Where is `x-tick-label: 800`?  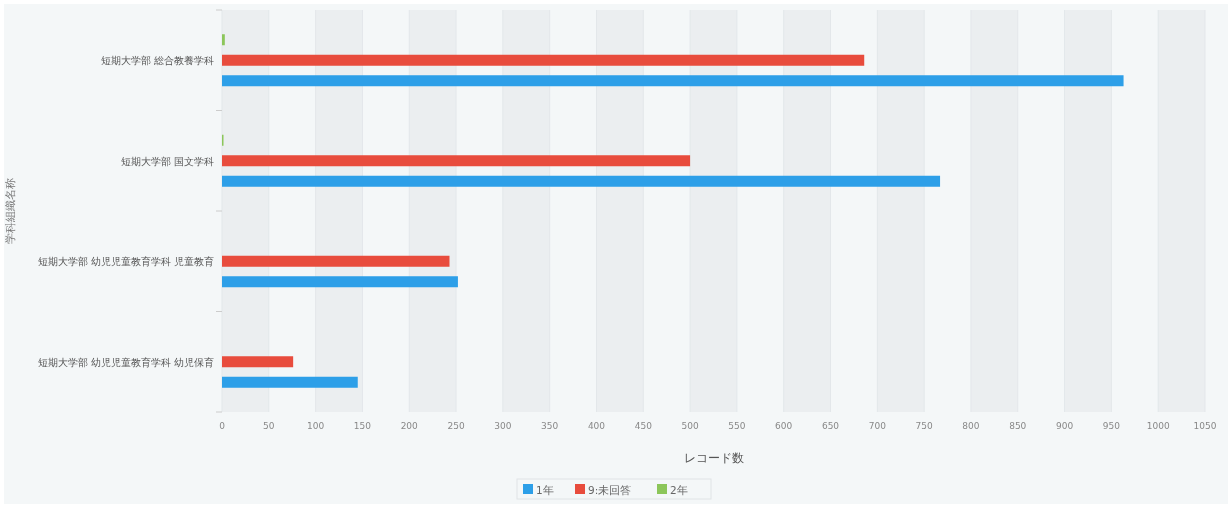 x-tick-label: 800 is located at coordinates (971, 426).